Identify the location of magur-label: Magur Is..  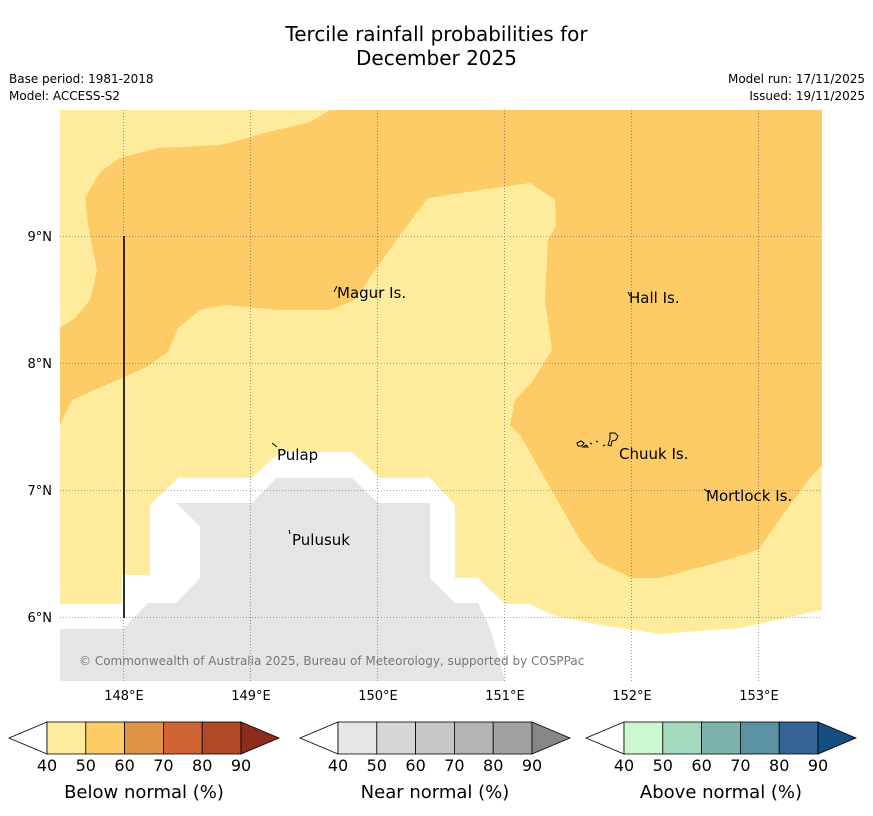
(371, 293).